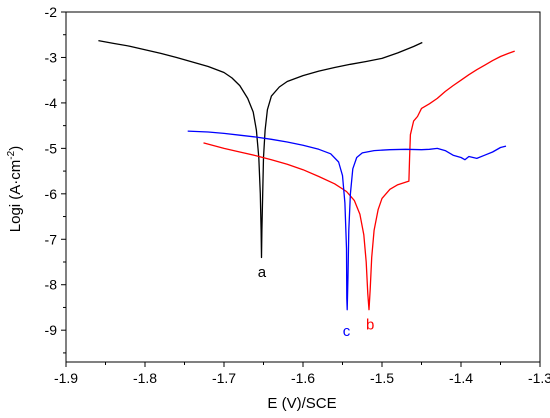 The image size is (550, 418). Describe the element at coordinates (51, 103) in the screenshot. I see `y-tick-label: -4` at that location.